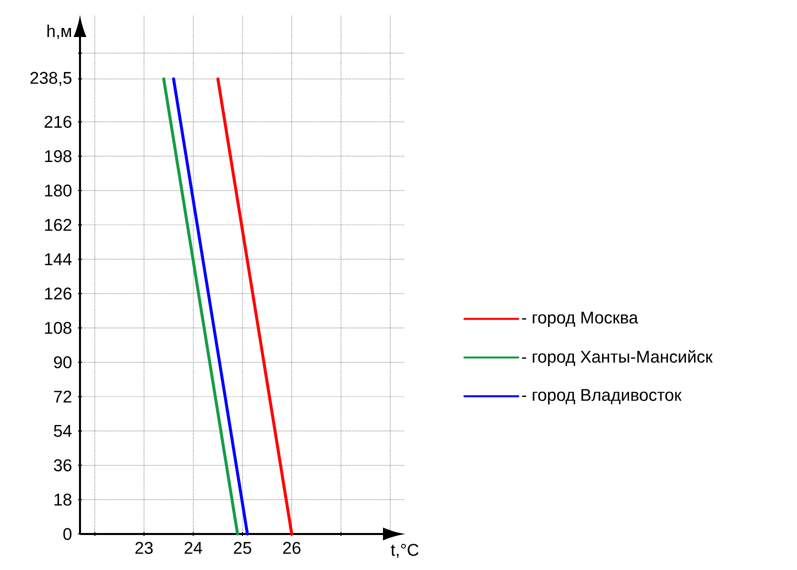 The image size is (797, 570). I want to click on x-tick-label: 25, so click(243, 548).